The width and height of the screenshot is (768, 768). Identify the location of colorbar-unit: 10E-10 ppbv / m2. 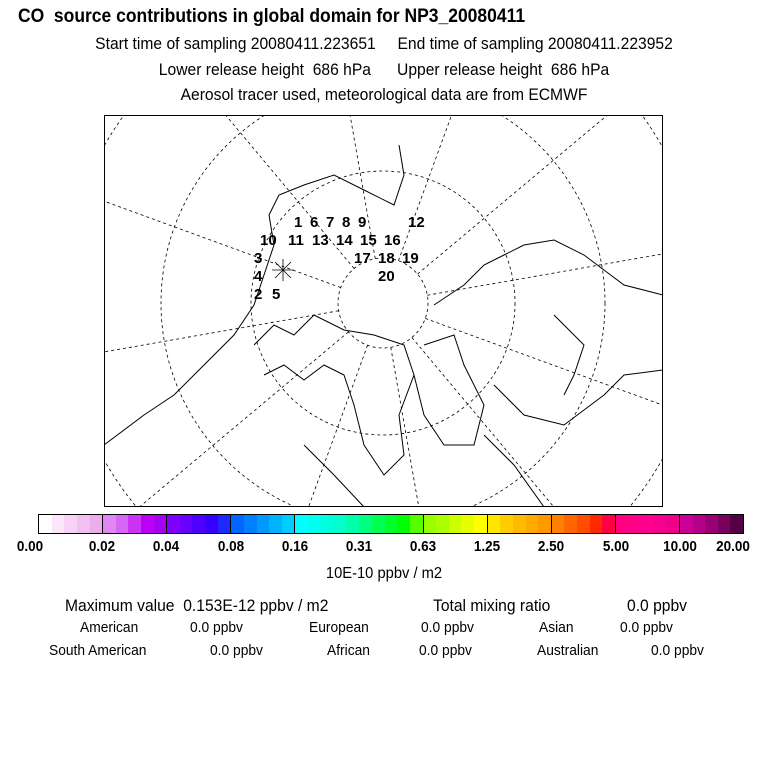
(384, 573).